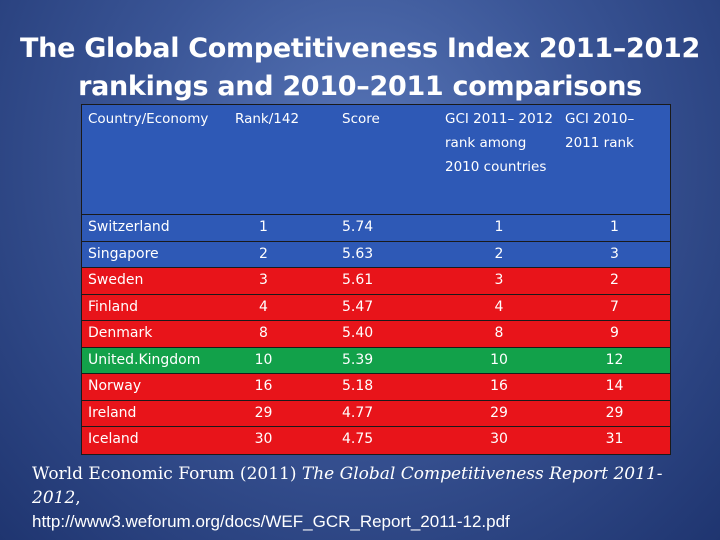  I want to click on cell-country: Iceland, so click(113, 439).